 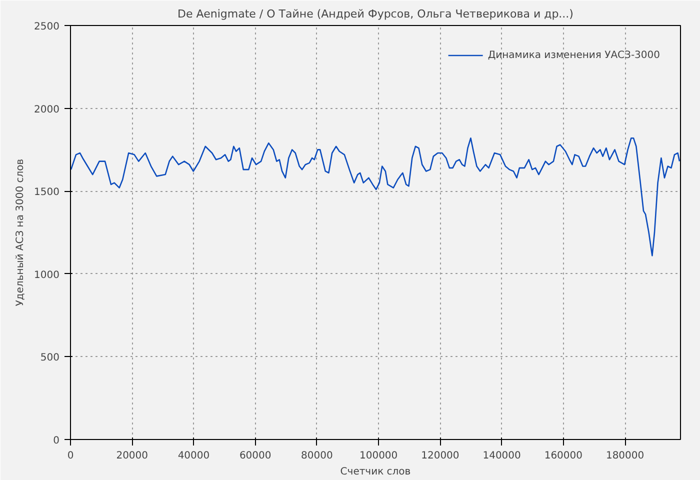 What do you see at coordinates (50, 358) in the screenshot?
I see `y-tick-label: 500` at bounding box center [50, 358].